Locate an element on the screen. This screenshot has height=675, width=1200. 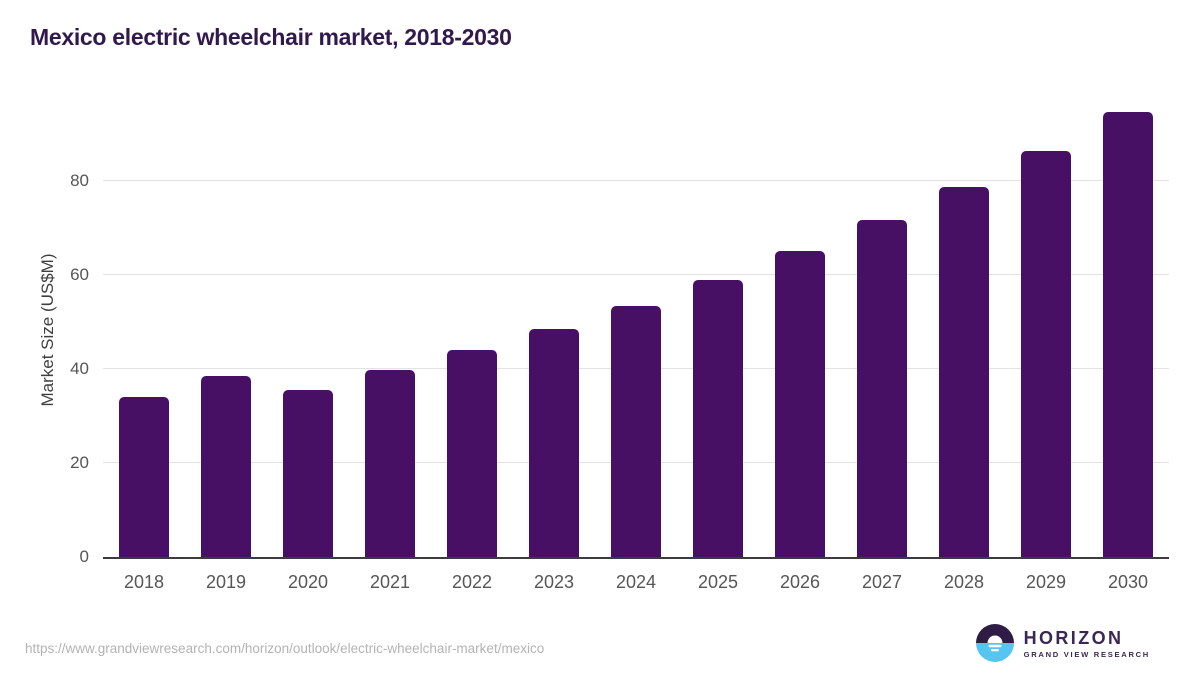
x-tick-label: 2019 is located at coordinates (226, 582).